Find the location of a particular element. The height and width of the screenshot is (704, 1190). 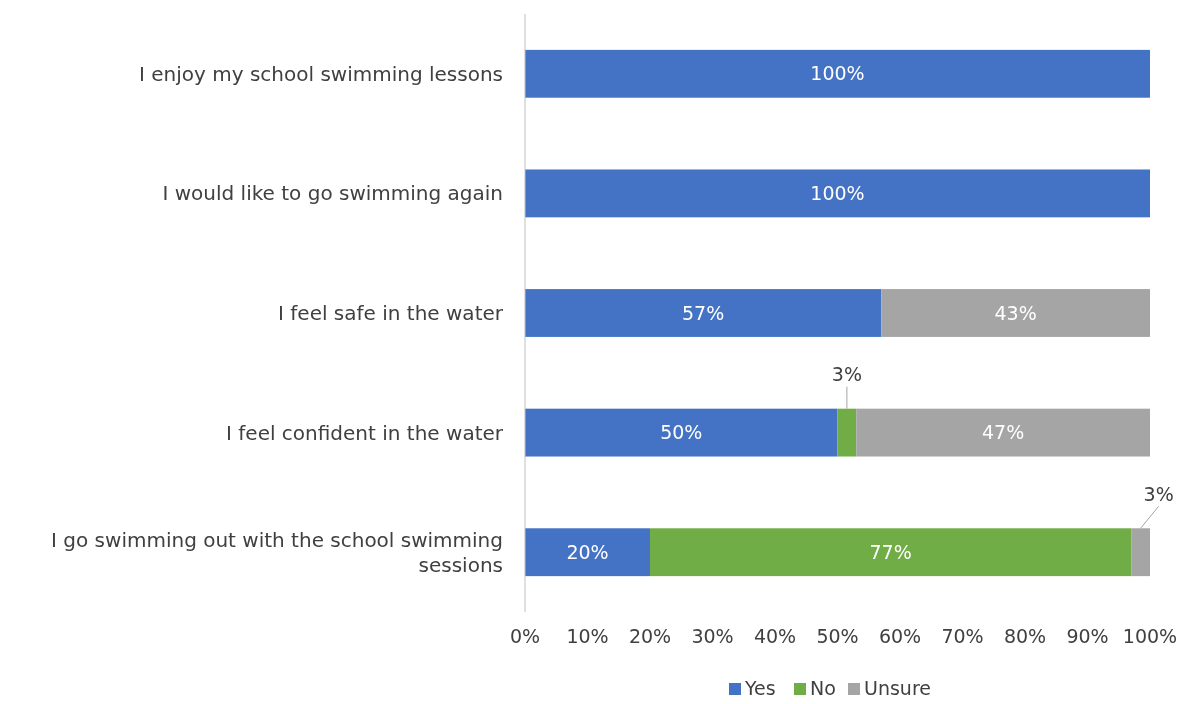

data-label: 50% is located at coordinates (681, 432).